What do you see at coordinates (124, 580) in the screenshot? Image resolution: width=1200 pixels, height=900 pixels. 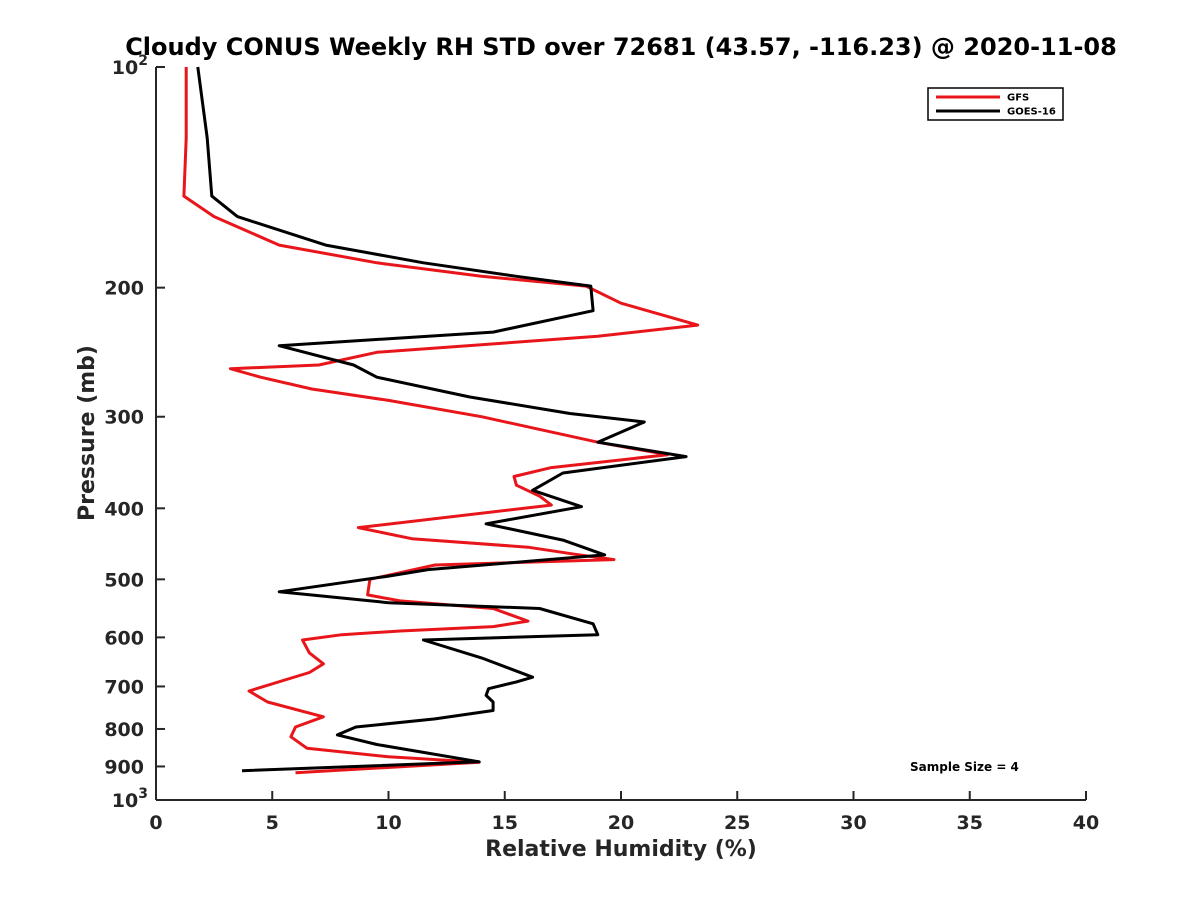 I see `y-tick-label-500: 500` at bounding box center [124, 580].